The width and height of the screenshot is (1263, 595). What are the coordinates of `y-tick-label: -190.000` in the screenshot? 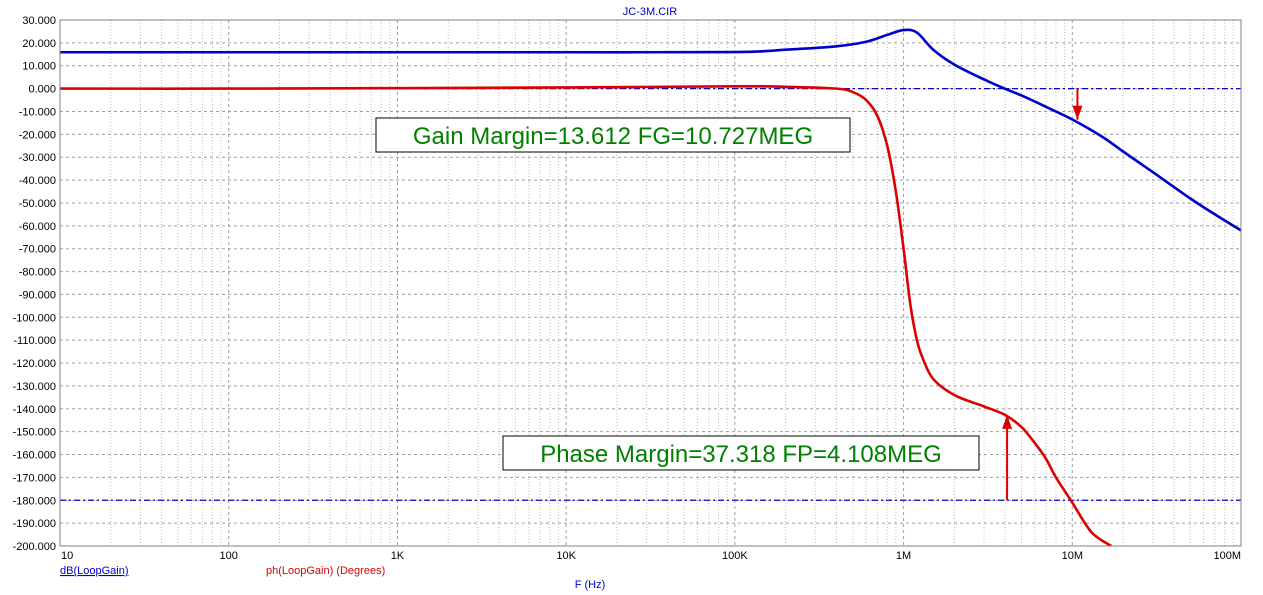 It's located at (34, 524).